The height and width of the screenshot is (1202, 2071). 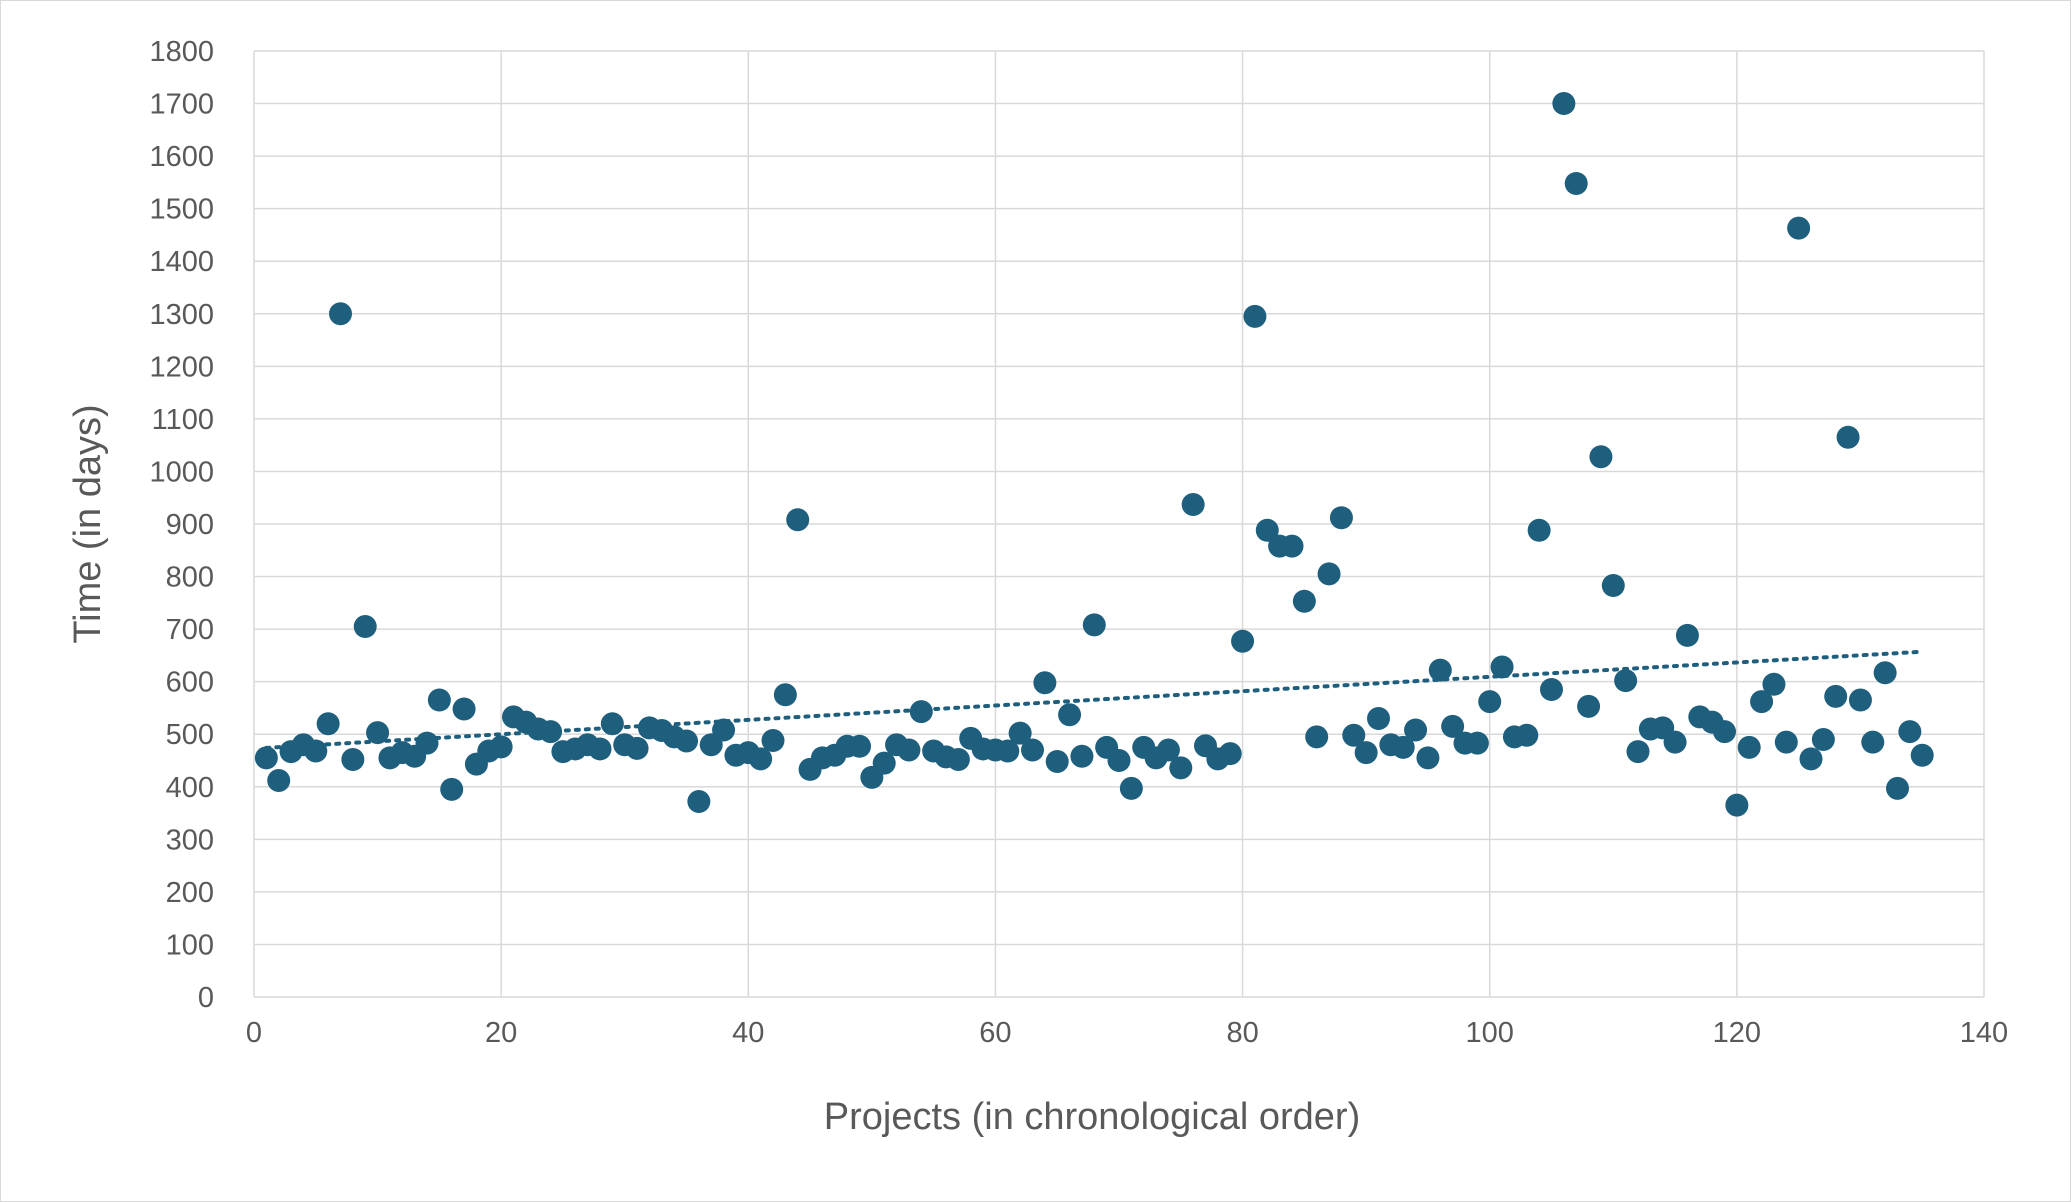 What do you see at coordinates (1094, 699) in the screenshot?
I see `trendline-layer` at bounding box center [1094, 699].